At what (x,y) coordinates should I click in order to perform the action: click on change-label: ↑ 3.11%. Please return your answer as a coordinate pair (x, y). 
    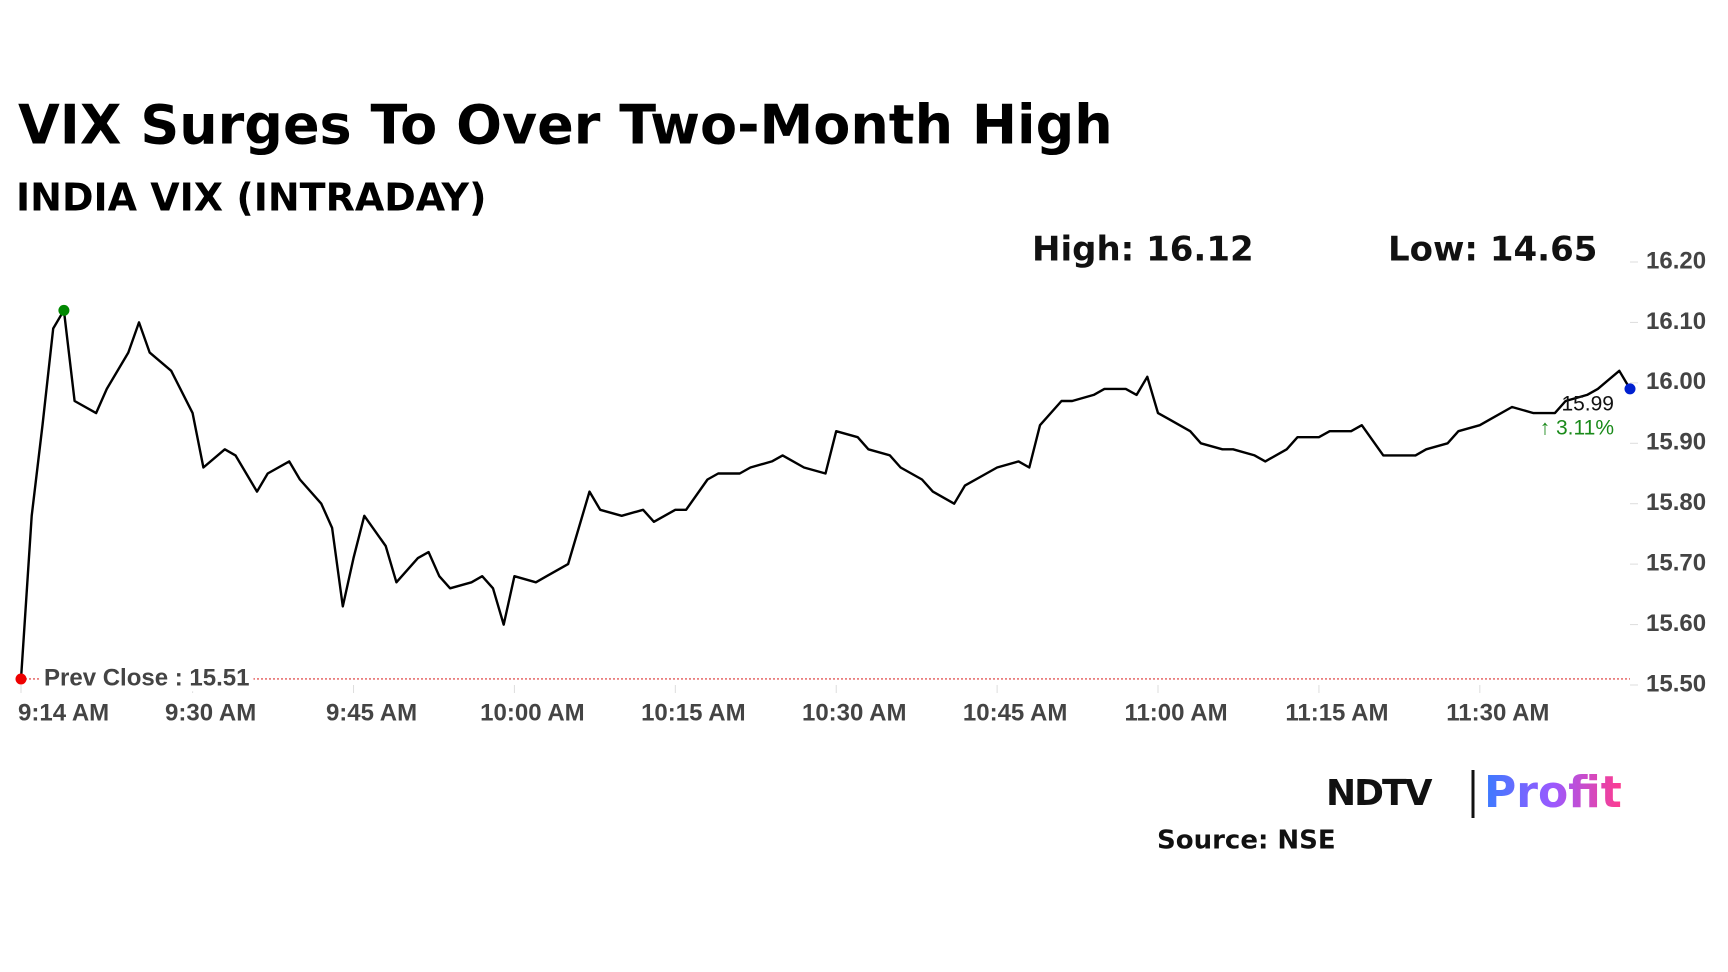
    Looking at the image, I should click on (1577, 427).